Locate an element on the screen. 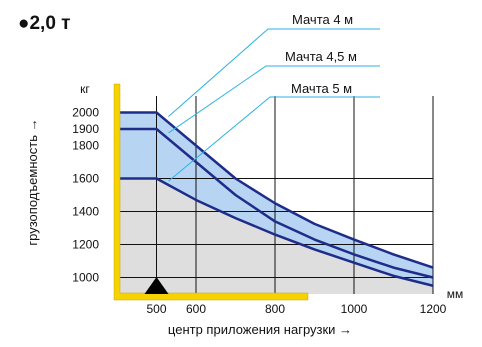 The width and height of the screenshot is (482, 347). legend-label-2: Мачта 4,5 м is located at coordinates (321, 56).